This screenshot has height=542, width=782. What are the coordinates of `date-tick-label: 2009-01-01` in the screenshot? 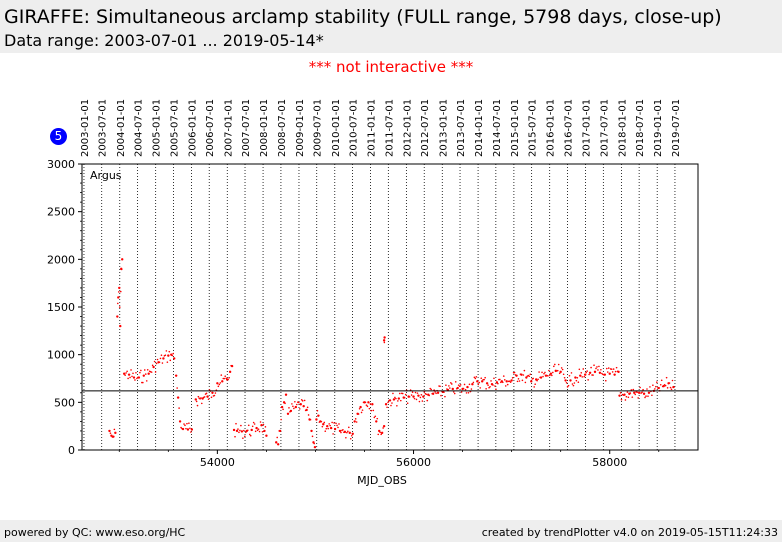 It's located at (300, 128).